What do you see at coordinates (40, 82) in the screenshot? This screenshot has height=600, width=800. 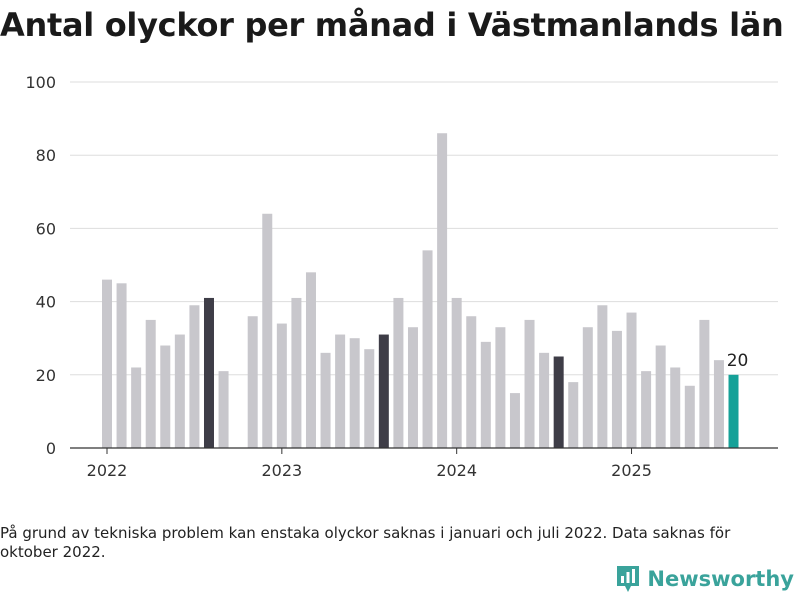 I see `y-tick-label: 100` at bounding box center [40, 82].